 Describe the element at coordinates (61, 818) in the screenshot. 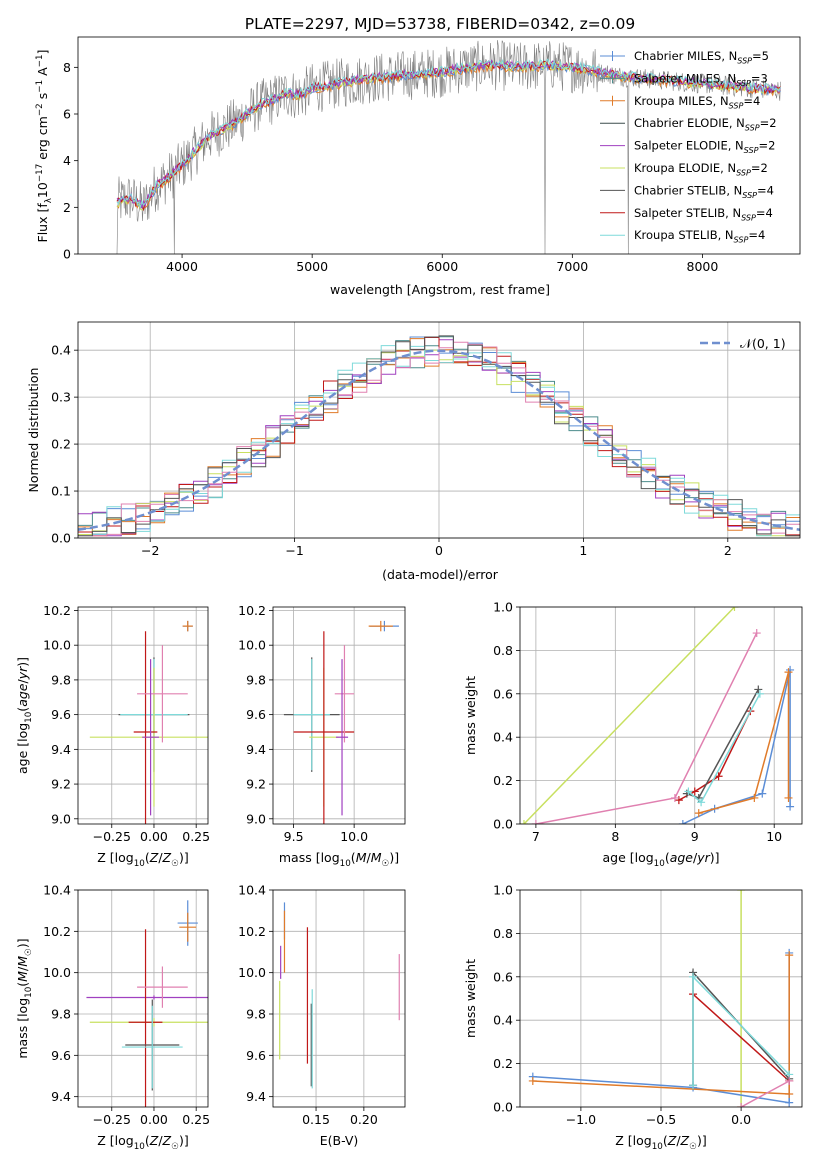

I see `y-tick-label: 9.0` at that location.